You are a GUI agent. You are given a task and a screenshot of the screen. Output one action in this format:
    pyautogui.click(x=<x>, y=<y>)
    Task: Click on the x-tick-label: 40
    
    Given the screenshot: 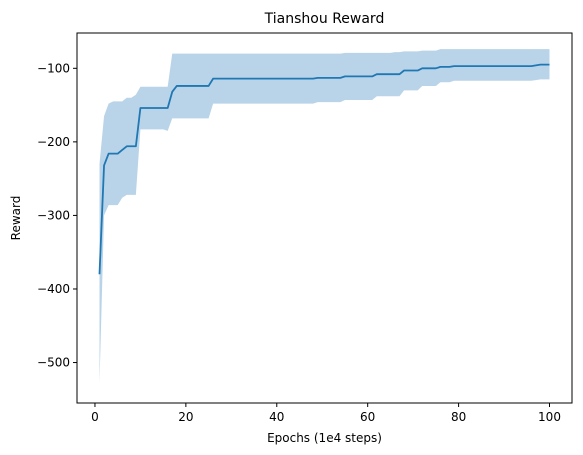 What is the action you would take?
    pyautogui.click(x=276, y=417)
    